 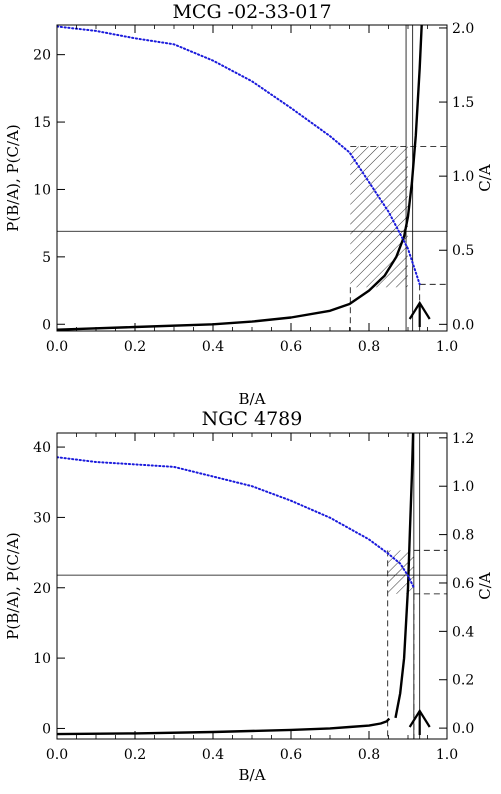 I want to click on chart-title: NGC 4789, so click(x=252, y=419).